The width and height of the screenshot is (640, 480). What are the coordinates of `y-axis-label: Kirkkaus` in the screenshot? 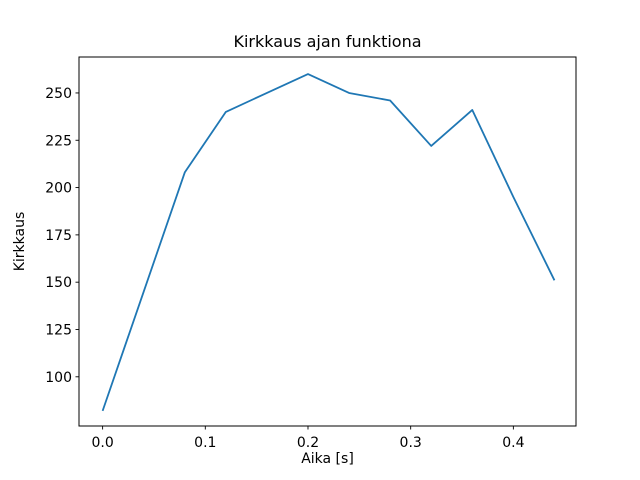 It's located at (20, 242).